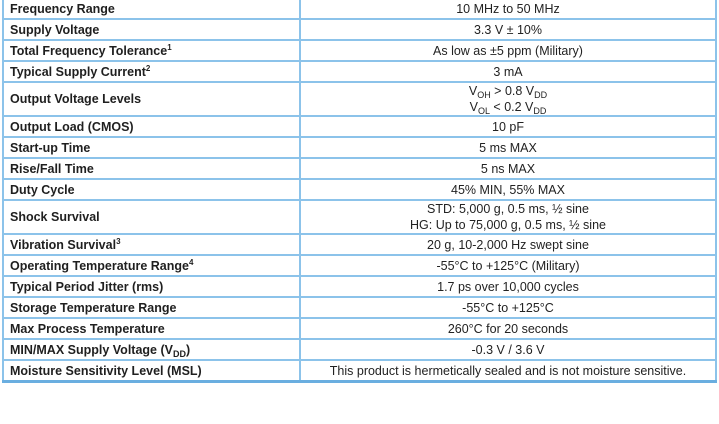 The height and width of the screenshot is (424, 719). I want to click on value-line: HG: Up to 75,000 g, 0.5 ms, ½ sine, so click(508, 225).